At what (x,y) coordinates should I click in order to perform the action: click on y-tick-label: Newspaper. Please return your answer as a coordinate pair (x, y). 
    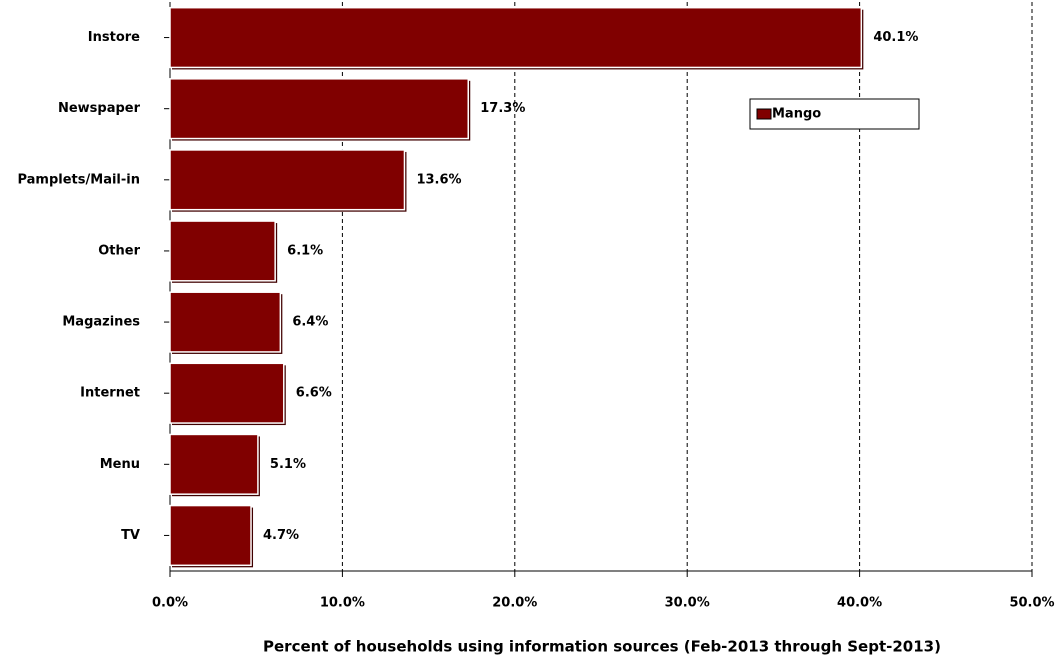
    Looking at the image, I should click on (99, 108).